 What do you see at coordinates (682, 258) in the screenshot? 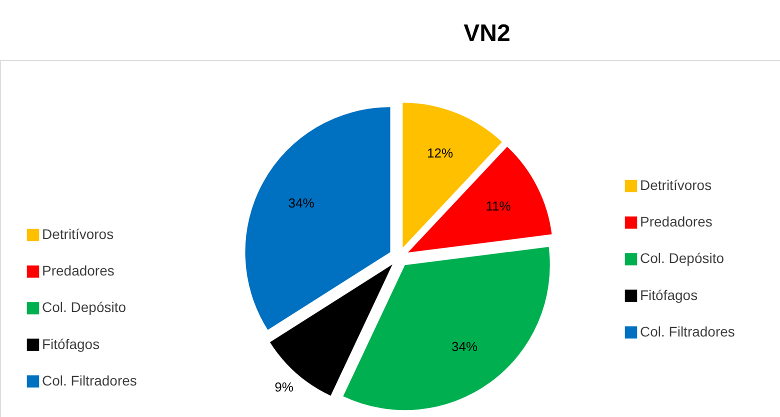
I see `legend-label: Col. Depósito` at bounding box center [682, 258].